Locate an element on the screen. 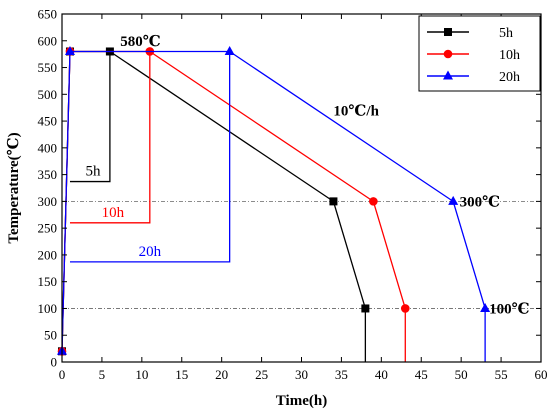  x-tick-label: 30 is located at coordinates (301, 374).